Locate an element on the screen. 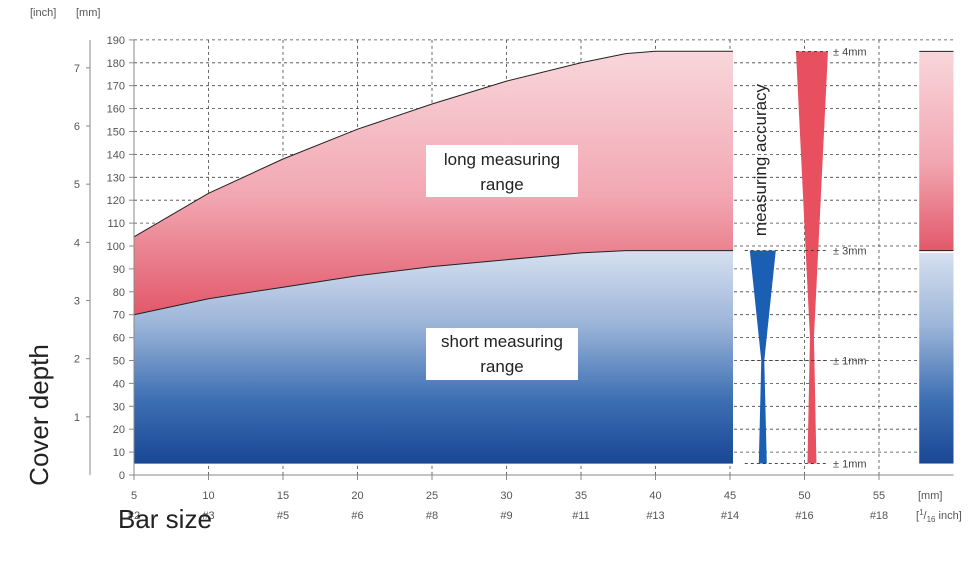  x-axis-title: Bar size is located at coordinates (165, 519).